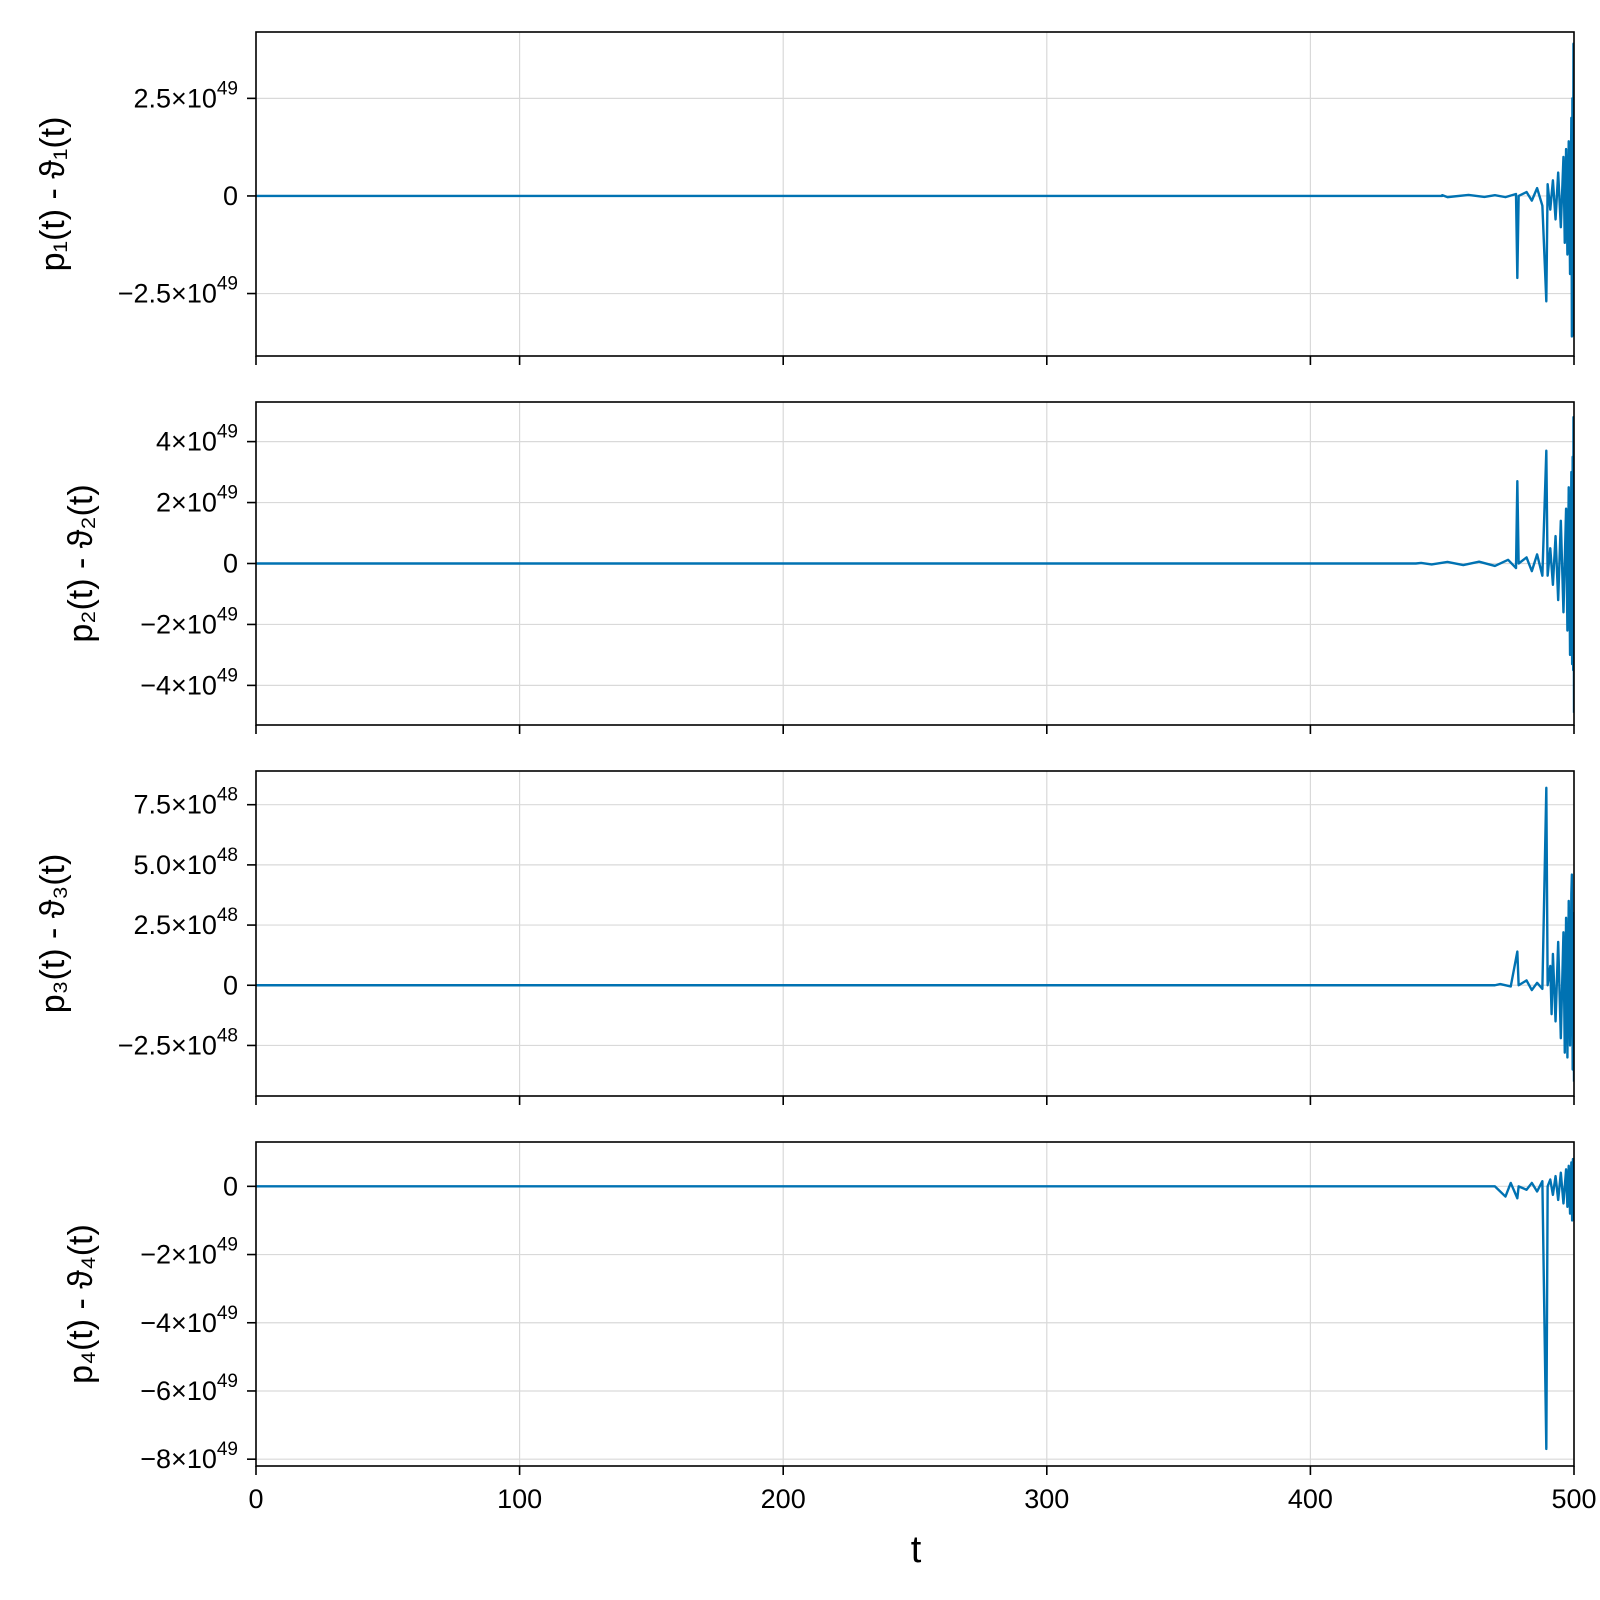  What do you see at coordinates (197, 439) in the screenshot?
I see `panel-2-y-tick-label: 4×1049` at bounding box center [197, 439].